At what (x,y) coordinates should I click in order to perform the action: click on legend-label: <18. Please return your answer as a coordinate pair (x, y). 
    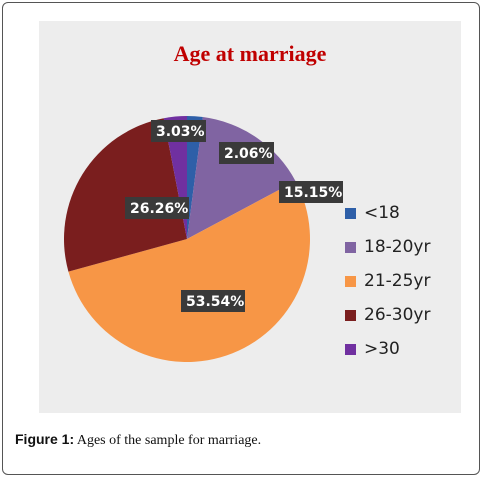
    Looking at the image, I should click on (382, 213).